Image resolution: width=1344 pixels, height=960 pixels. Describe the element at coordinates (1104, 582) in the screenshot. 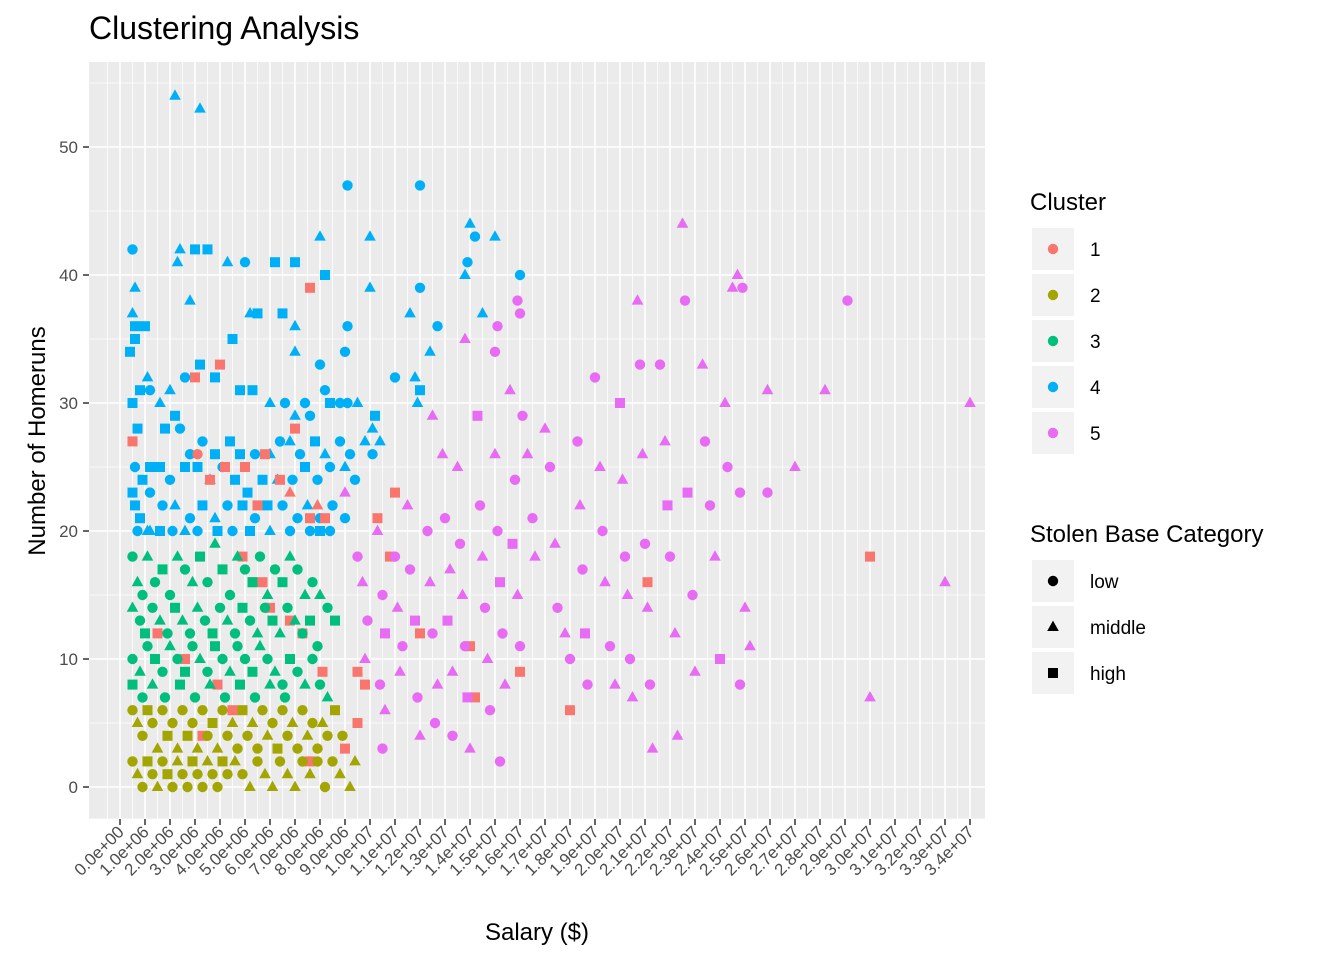

I see `legend-label: low` at that location.